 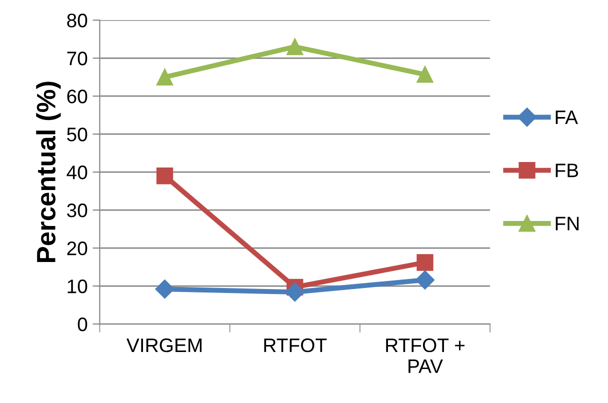 I want to click on y-tick-label: 30, so click(x=77, y=211).